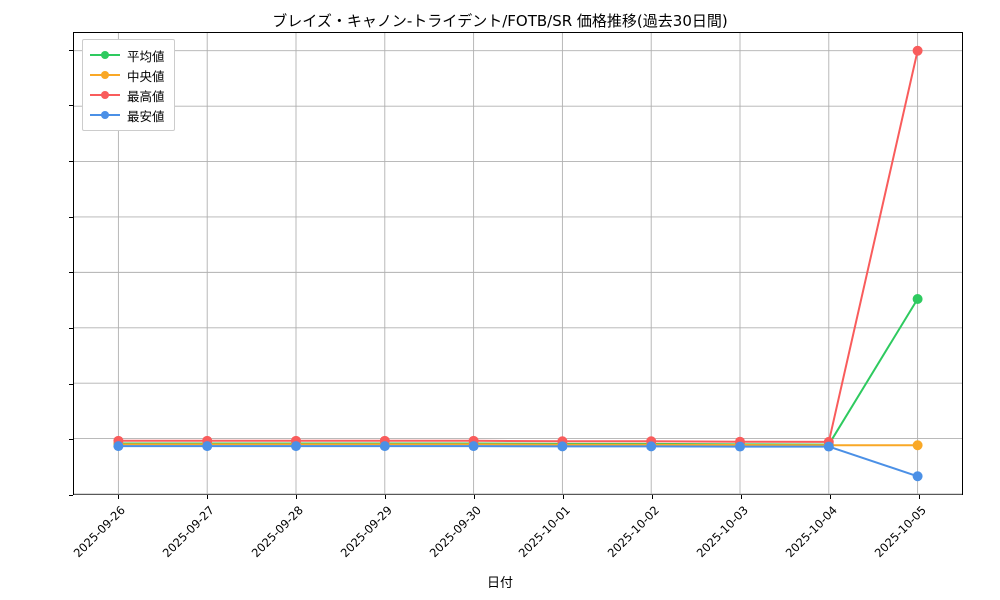 Image resolution: width=1000 pixels, height=600 pixels. I want to click on x-axis-label: 日付, so click(499, 583).